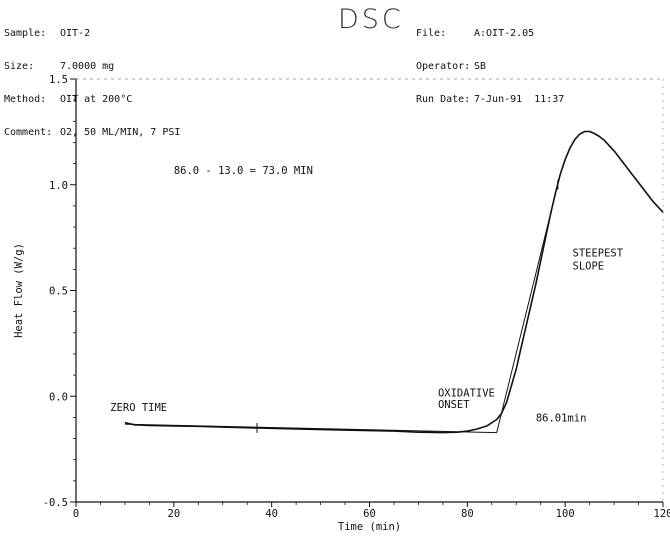 The height and width of the screenshot is (536, 670). Describe the element at coordinates (662, 514) in the screenshot. I see `x-tick-label-120: 120` at that location.